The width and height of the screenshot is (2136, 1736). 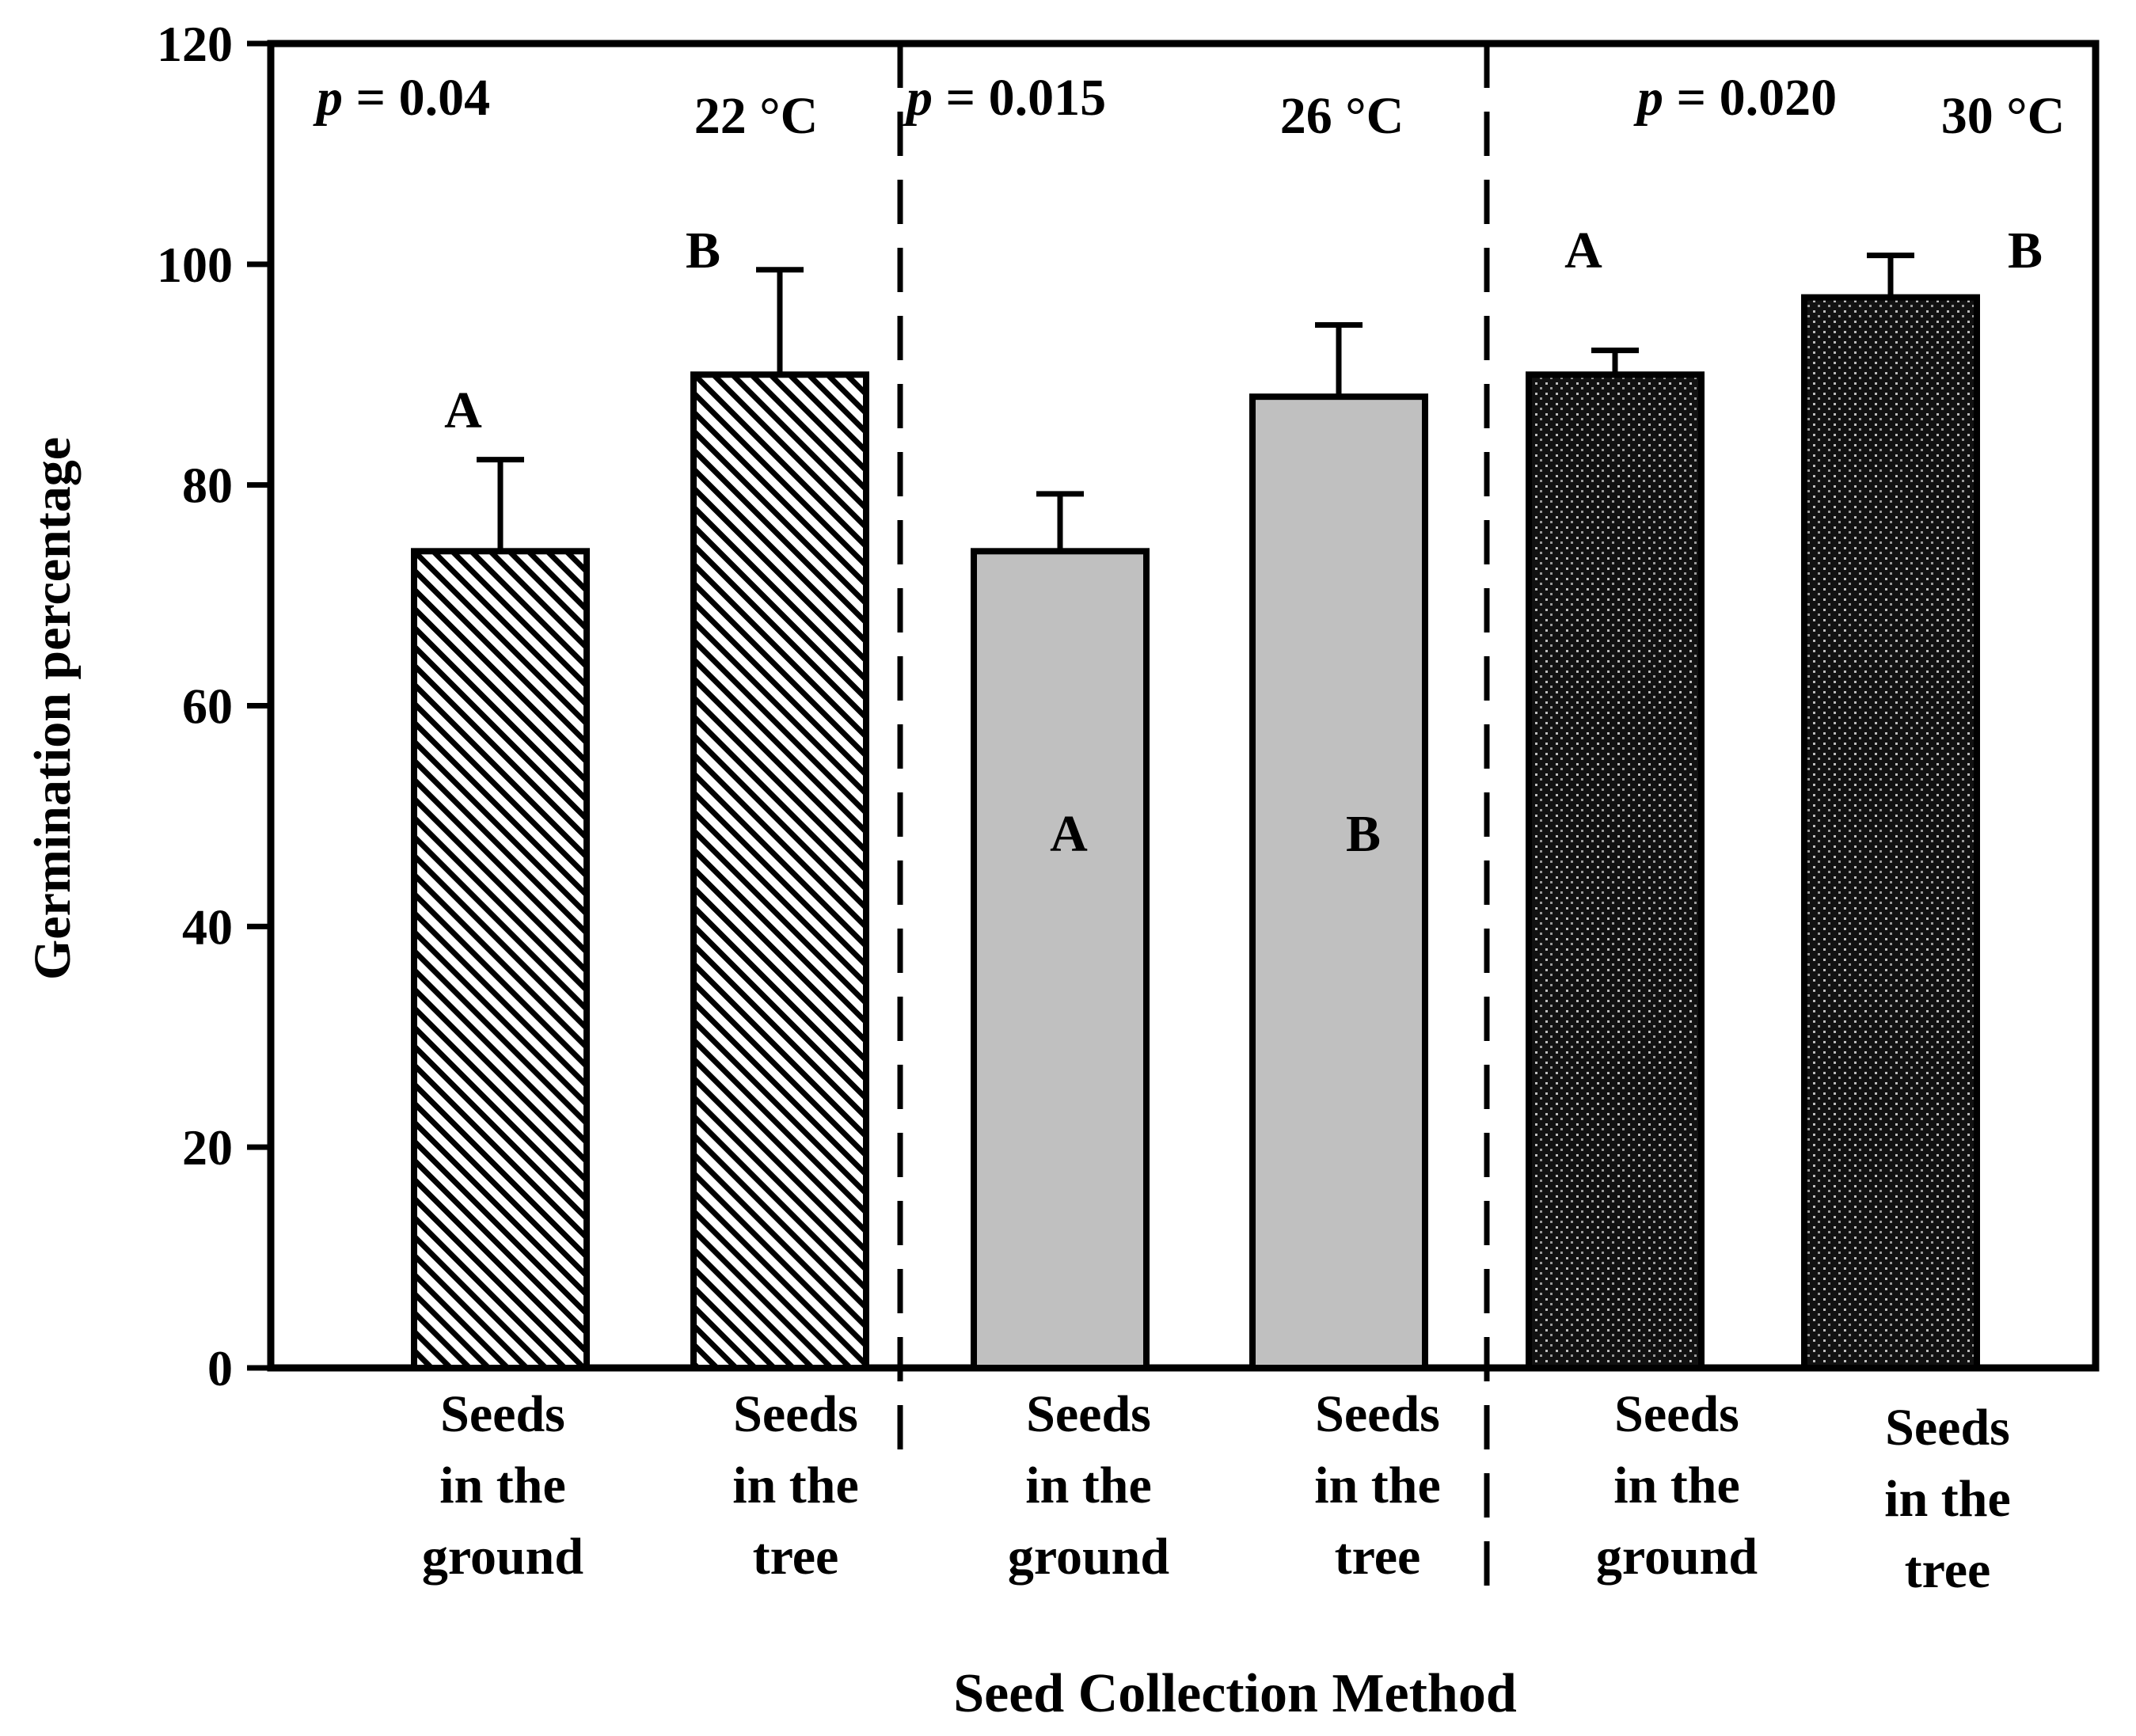 I want to click on temperature-label: 26 °C, so click(x=1342, y=116).